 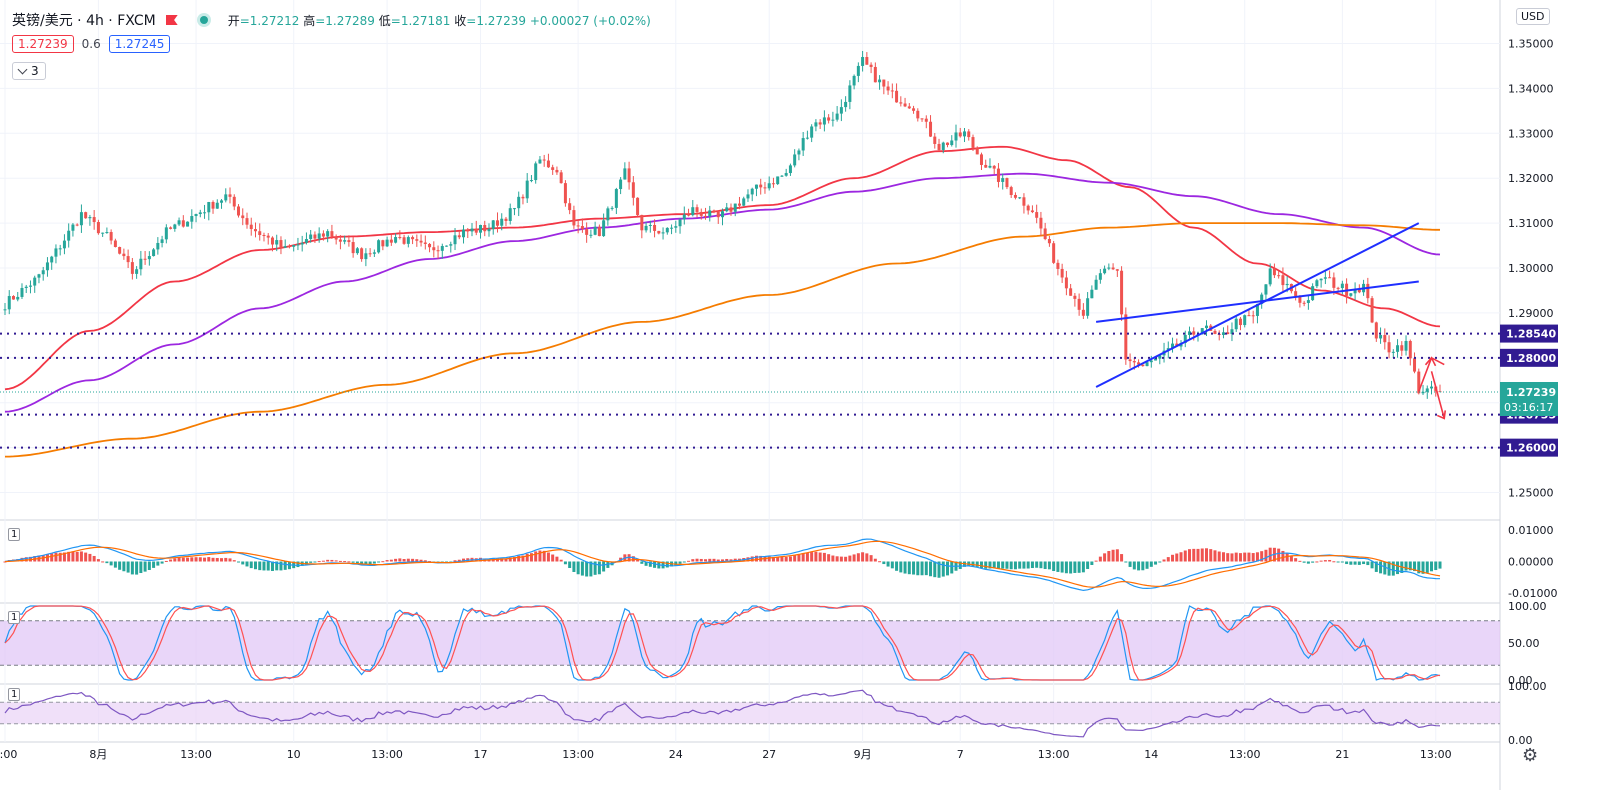 What do you see at coordinates (29, 71) in the screenshot?
I see `indicators-toggle: 3` at bounding box center [29, 71].